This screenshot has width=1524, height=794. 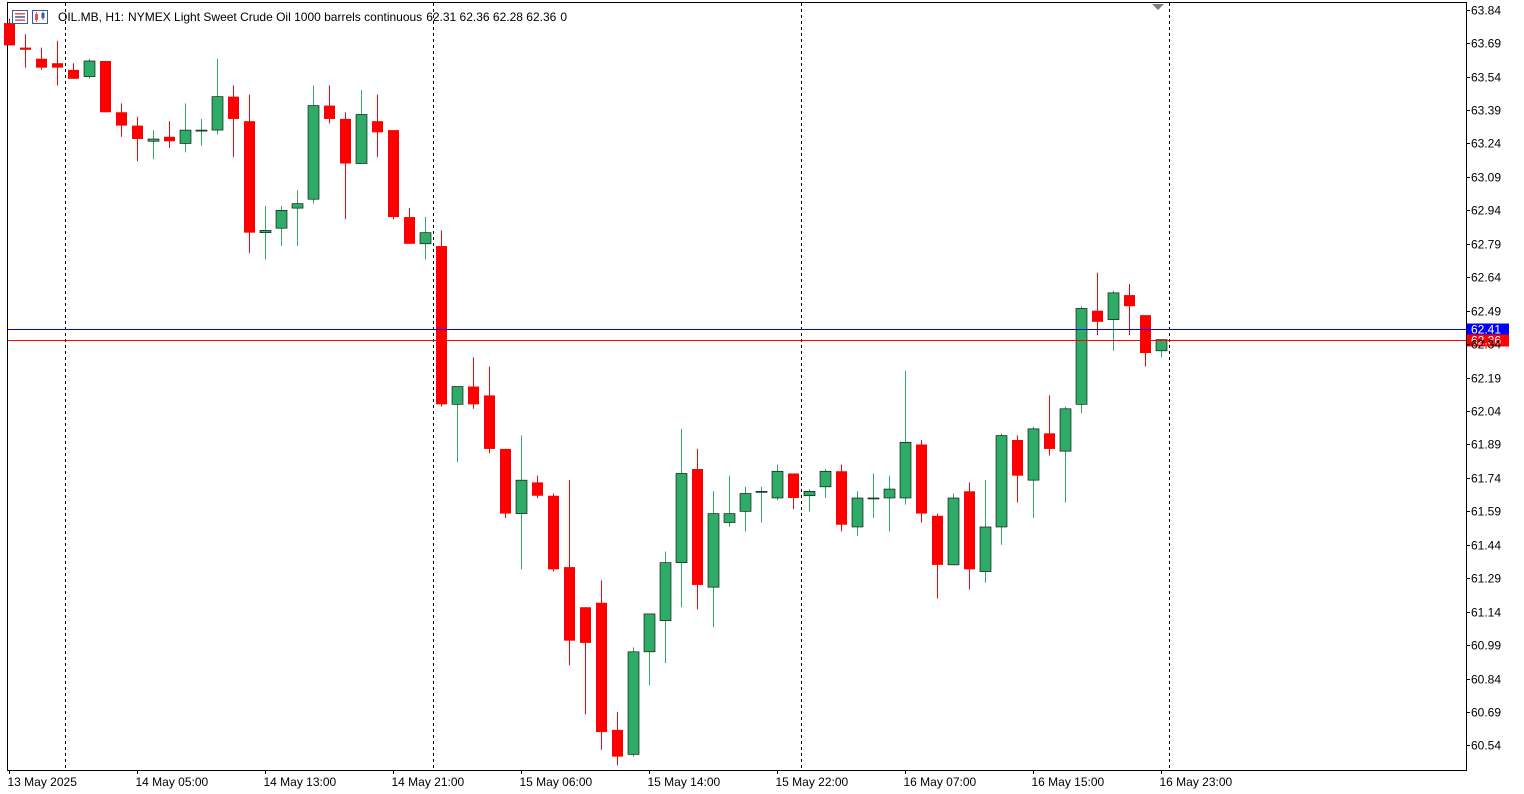 I want to click on y-tick-label: 62.04, so click(x=1486, y=412).